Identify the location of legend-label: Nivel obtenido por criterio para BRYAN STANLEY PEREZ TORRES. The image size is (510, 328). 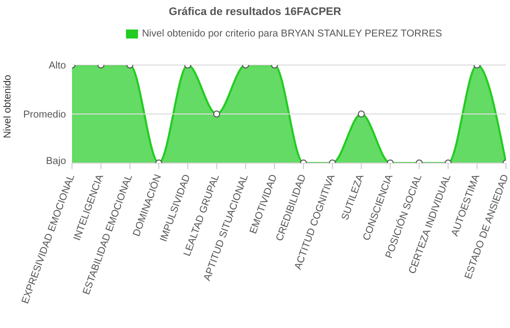
(292, 34).